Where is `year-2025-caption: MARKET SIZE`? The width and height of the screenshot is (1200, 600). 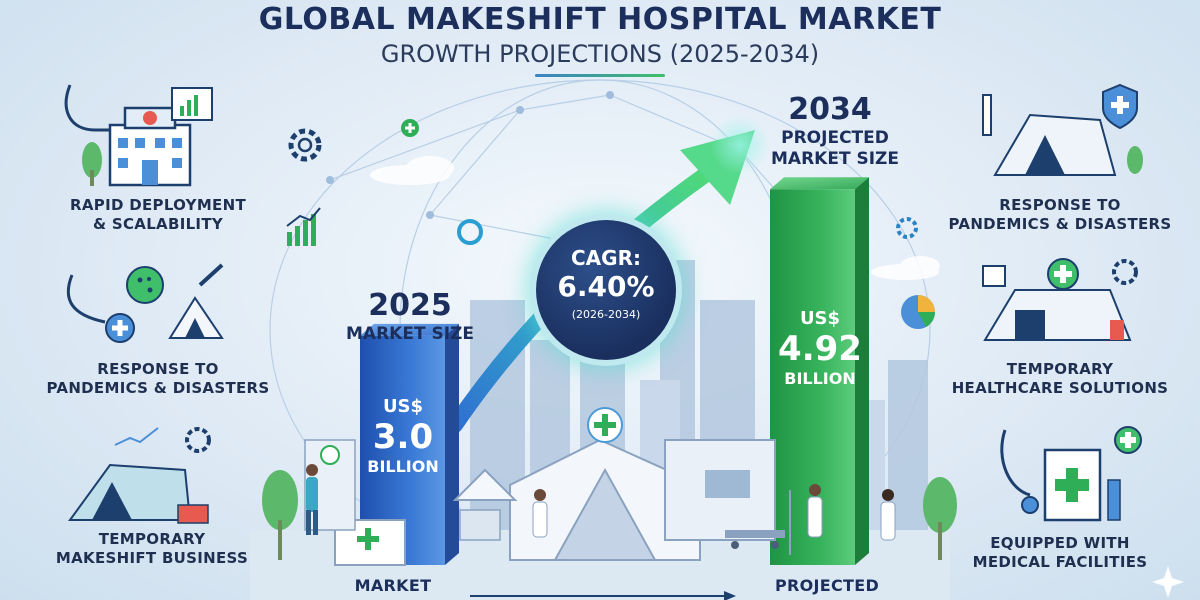
year-2025-caption: MARKET SIZE is located at coordinates (410, 334).